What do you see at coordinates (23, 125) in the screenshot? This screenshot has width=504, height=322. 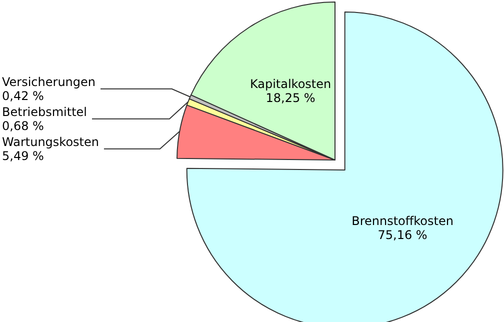 I see `data-label: 0,68 %` at bounding box center [23, 125].